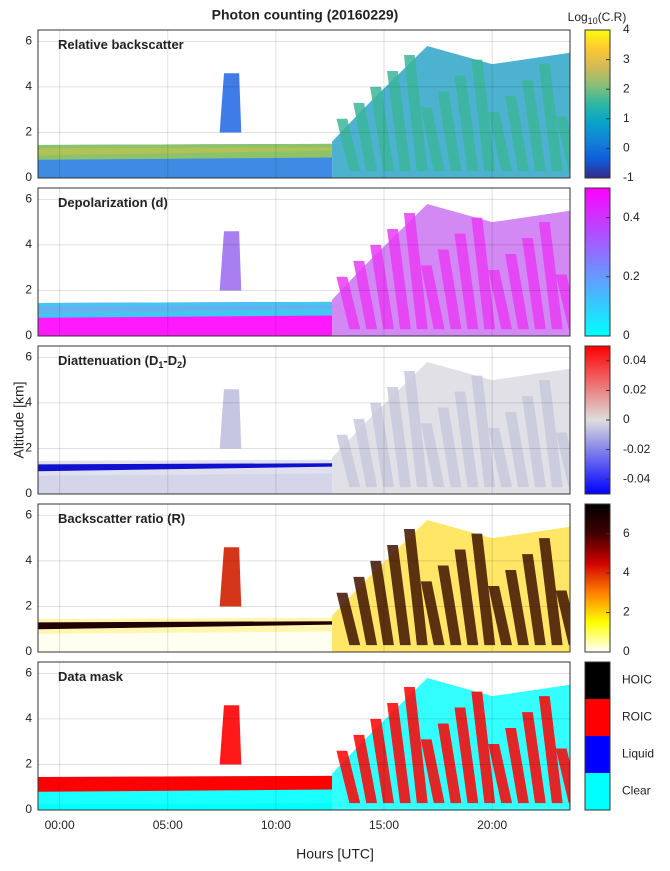  What do you see at coordinates (108, 360) in the screenshot?
I see `panel-title-part: Diattenuation (D` at bounding box center [108, 360].